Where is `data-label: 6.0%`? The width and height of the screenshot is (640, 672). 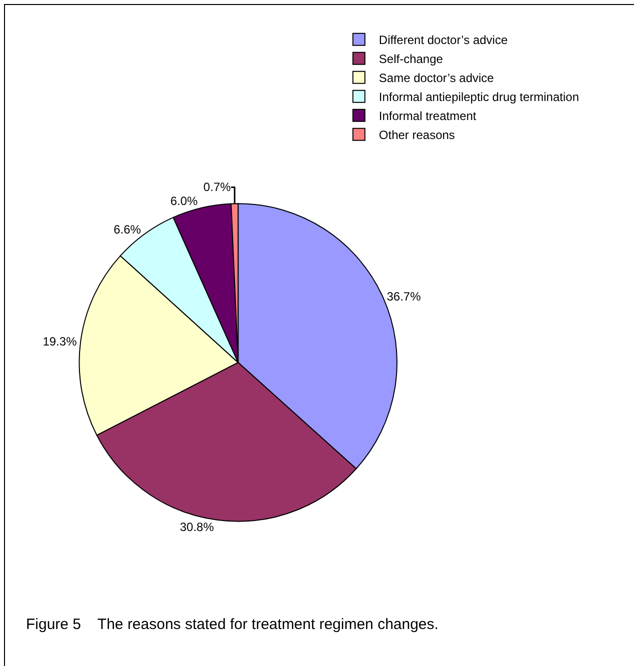 data-label: 6.0% is located at coordinates (184, 201).